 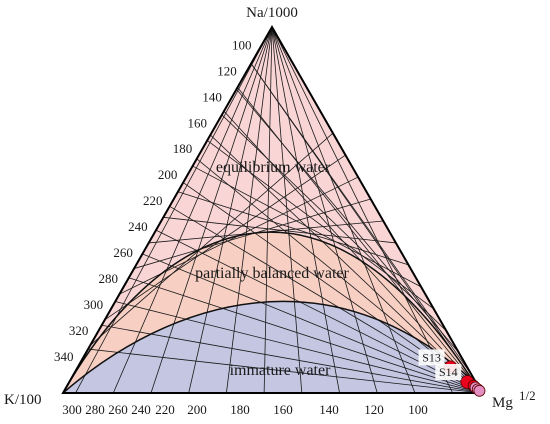 I want to click on bottom-edge-ticks: 300 280 260 240 220 200 180 160 140 120 100, so click(x=245, y=409).